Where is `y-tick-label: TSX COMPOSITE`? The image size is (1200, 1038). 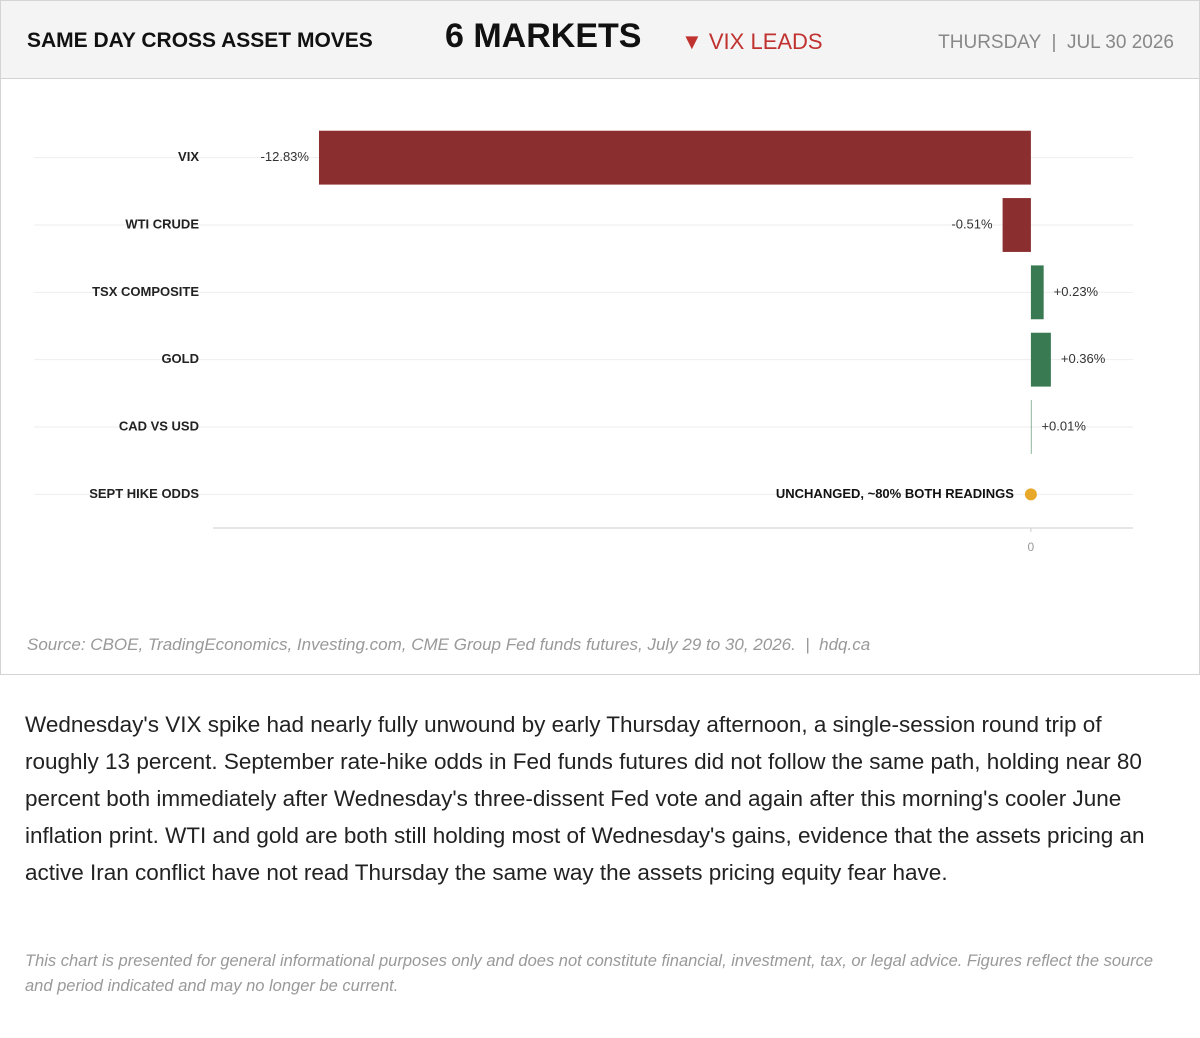
y-tick-label: TSX COMPOSITE is located at coordinates (145, 291).